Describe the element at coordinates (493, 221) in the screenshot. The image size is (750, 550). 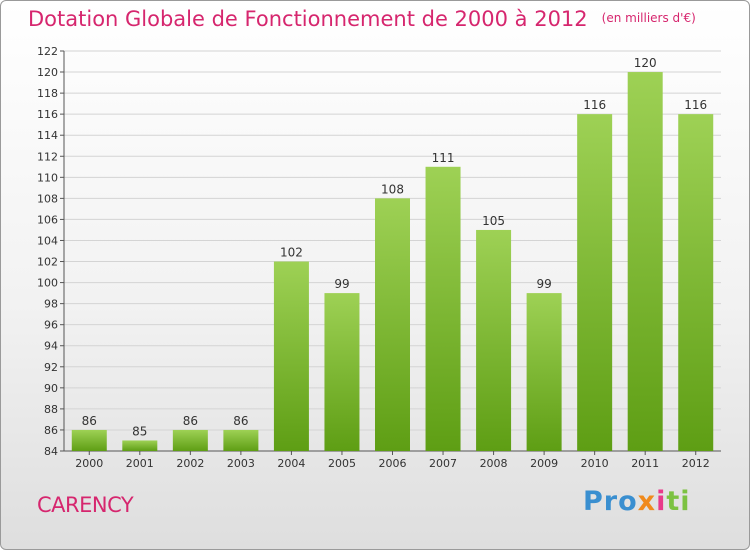
I see `value-label: 105` at that location.